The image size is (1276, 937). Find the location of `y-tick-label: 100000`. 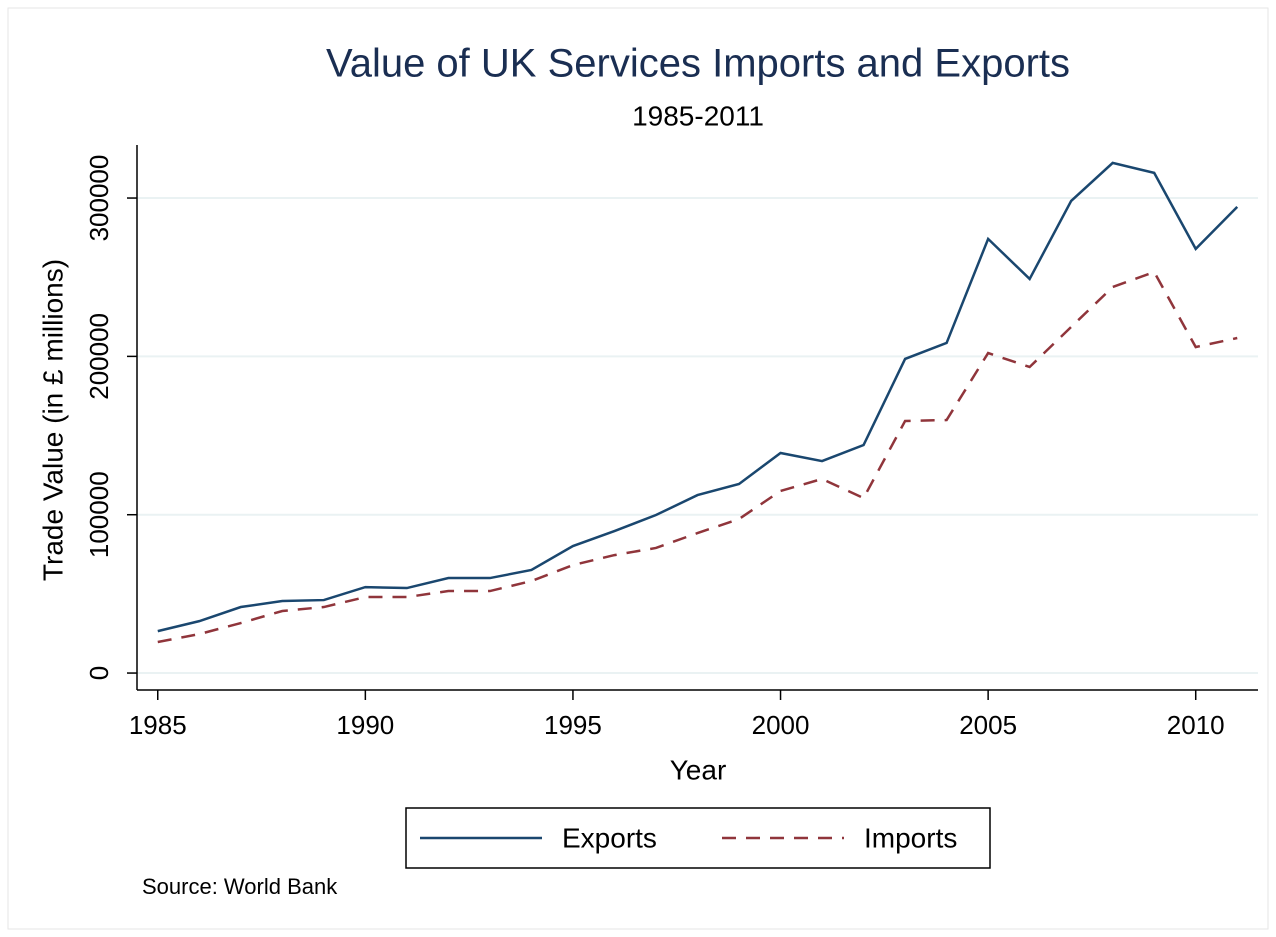

y-tick-label: 100000 is located at coordinates (99, 514).